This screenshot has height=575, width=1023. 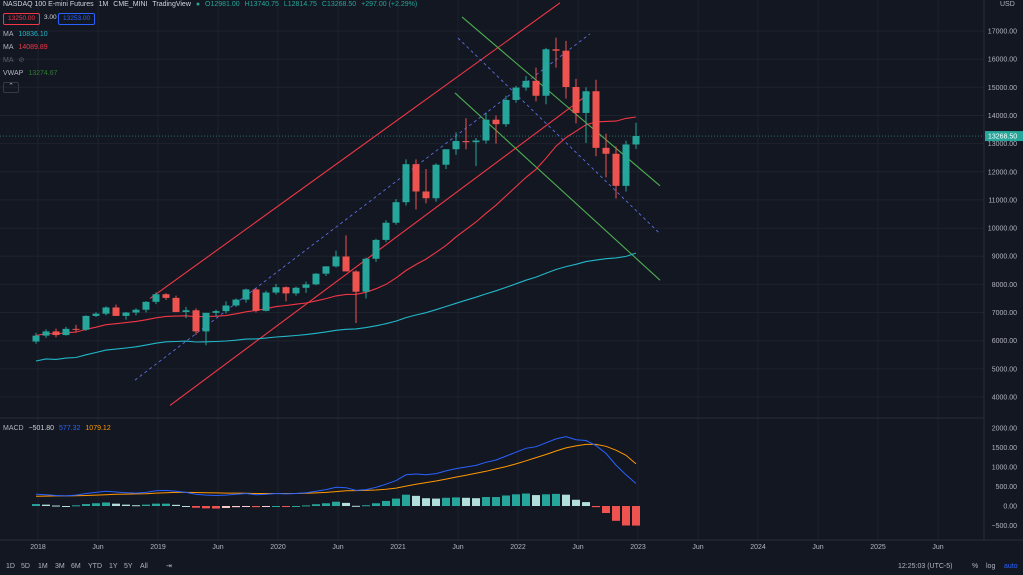 I want to click on tf-1y: 1Y, so click(x=113, y=566).